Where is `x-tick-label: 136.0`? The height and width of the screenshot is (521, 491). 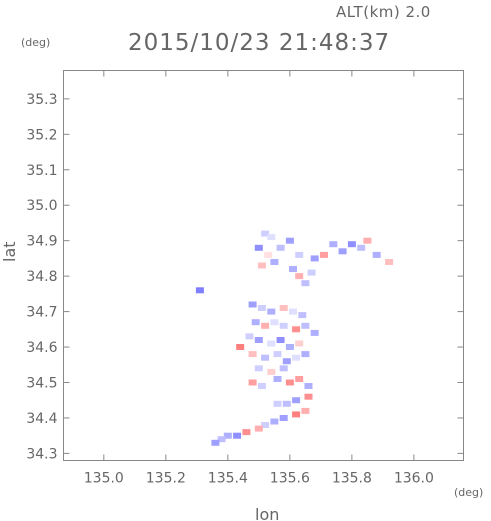
x-tick-label: 136.0 is located at coordinates (414, 479).